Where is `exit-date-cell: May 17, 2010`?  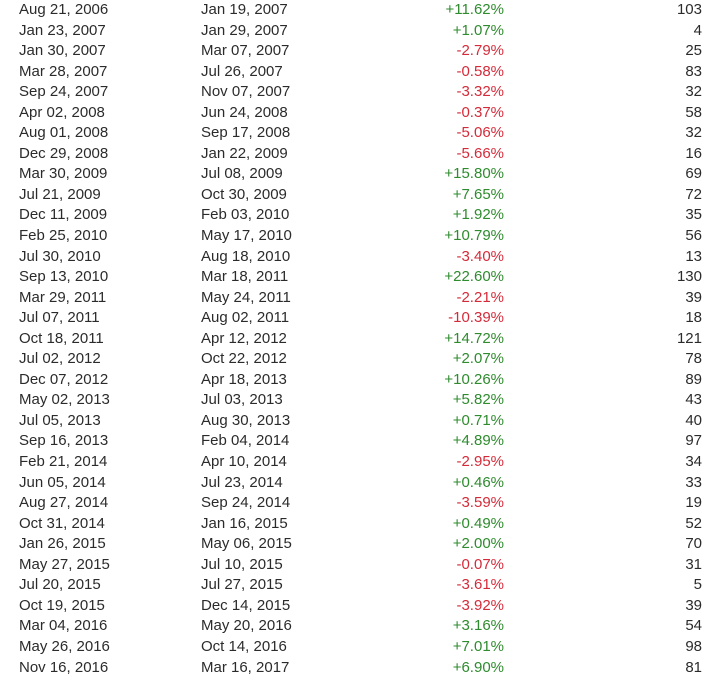
exit-date-cell: May 17, 2010 is located at coordinates (246, 236).